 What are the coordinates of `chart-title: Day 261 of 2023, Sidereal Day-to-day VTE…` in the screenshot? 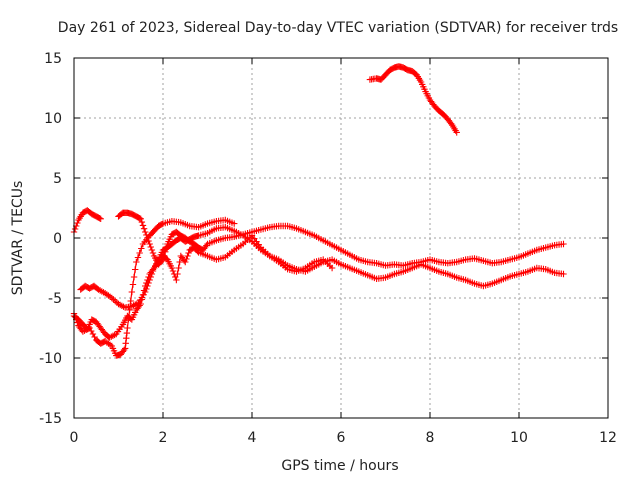 It's located at (338, 28).